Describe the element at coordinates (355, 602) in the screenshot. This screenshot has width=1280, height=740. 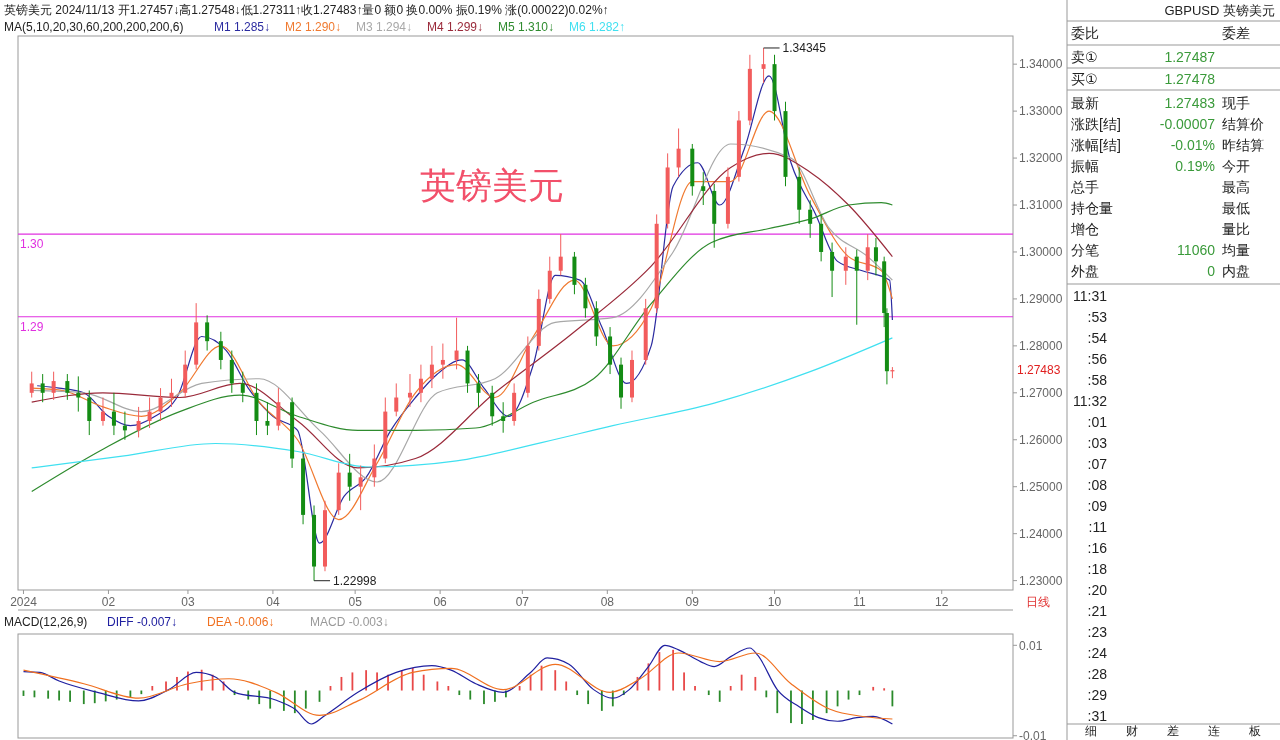
I see `x-tick-label: 05` at that location.